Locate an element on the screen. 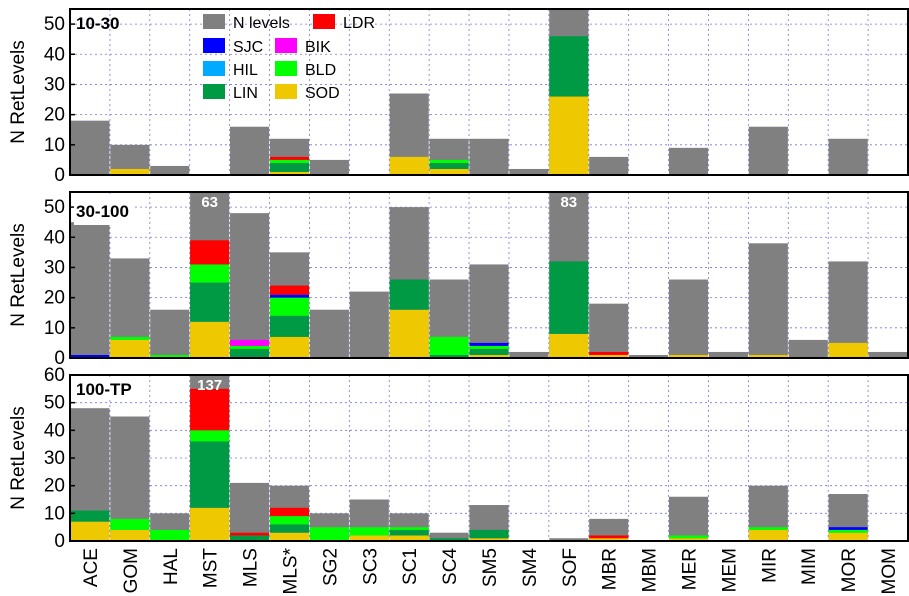 This screenshot has width=909, height=596. overflow-label: 137 is located at coordinates (209, 385).